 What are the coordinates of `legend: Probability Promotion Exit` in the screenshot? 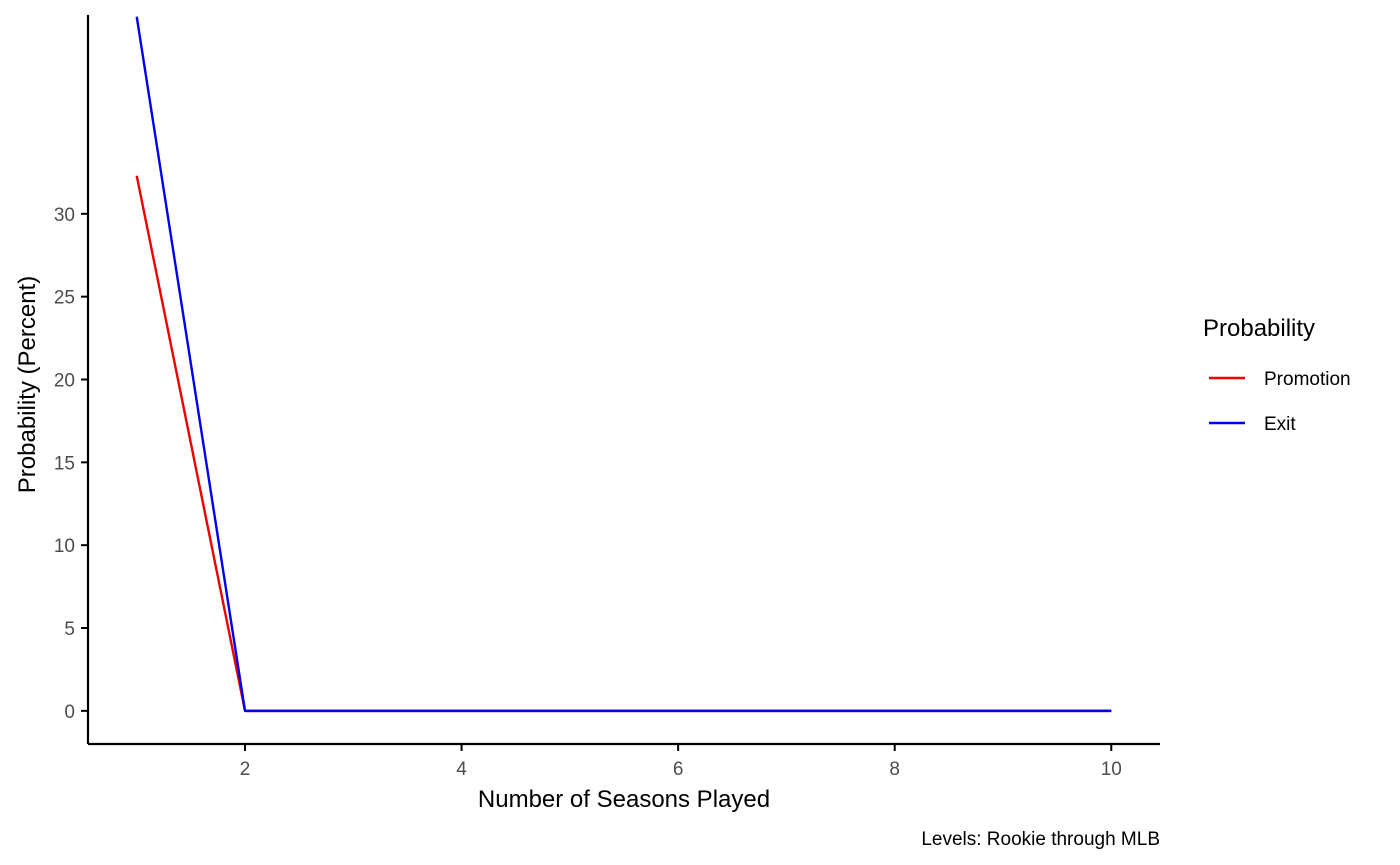 It's located at (1277, 375).